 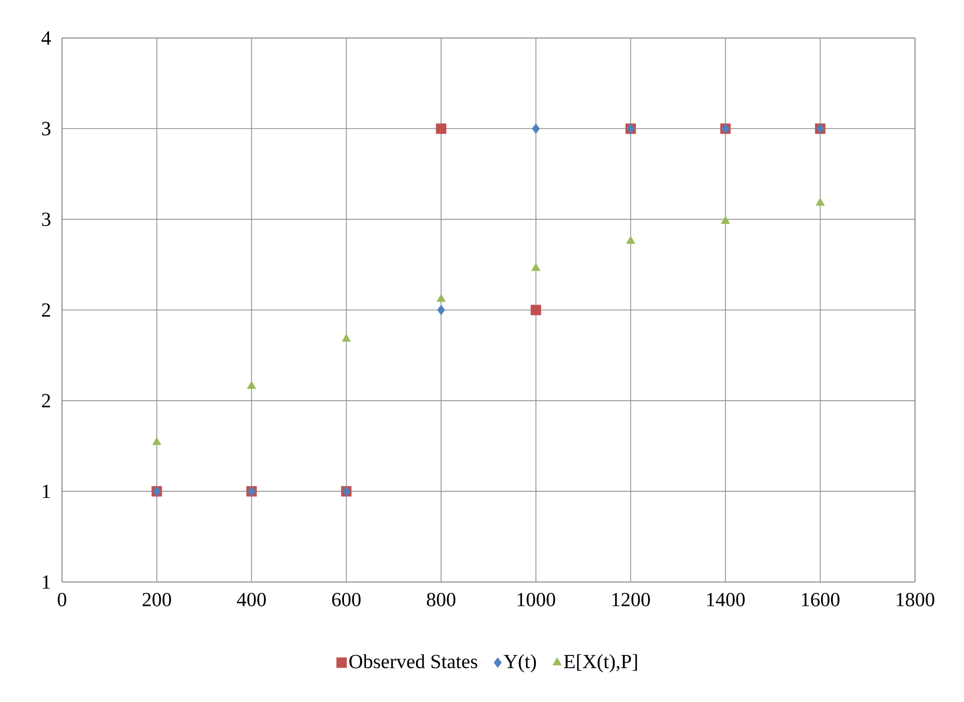 What do you see at coordinates (346, 599) in the screenshot?
I see `x-tick-label: 600` at bounding box center [346, 599].